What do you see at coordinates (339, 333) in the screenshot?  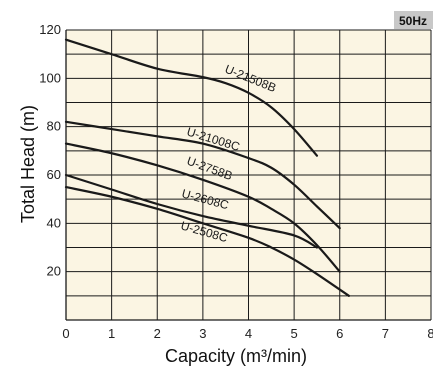 I see `x-tick-label: 6` at bounding box center [339, 333].